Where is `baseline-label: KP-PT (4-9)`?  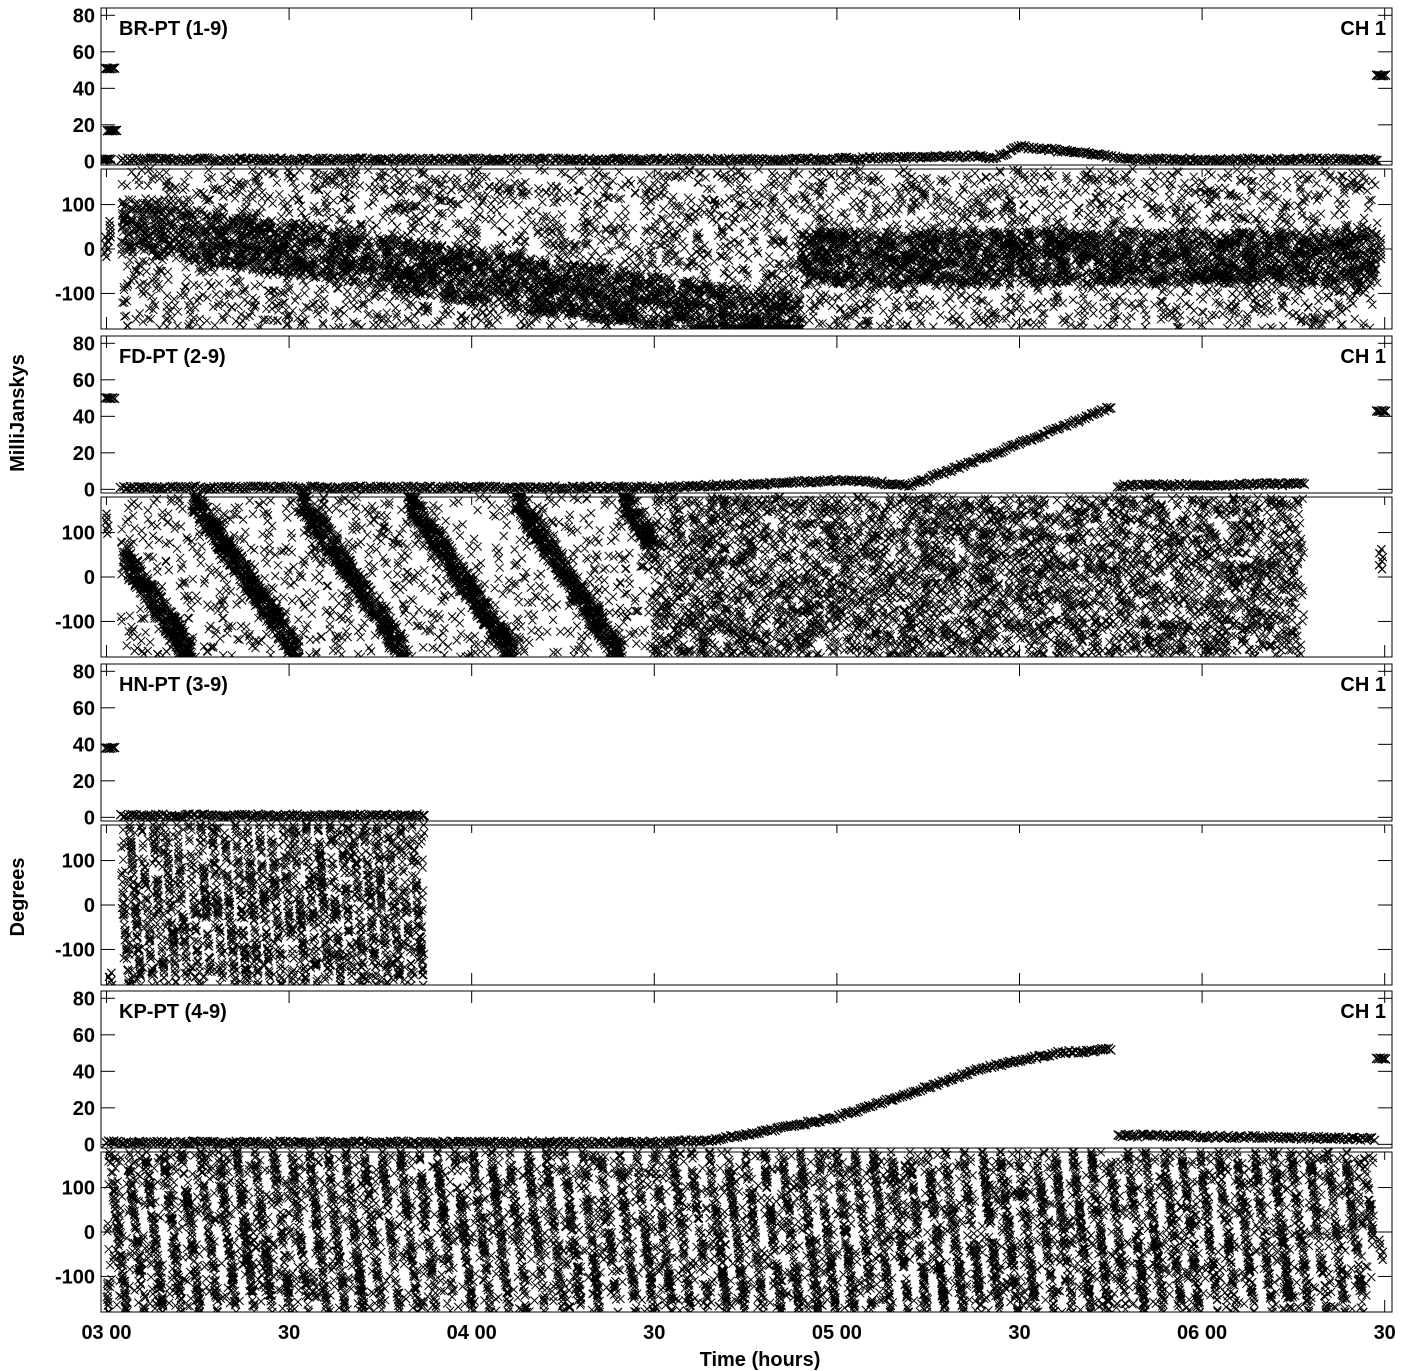
baseline-label: KP-PT (4-9) is located at coordinates (173, 1012).